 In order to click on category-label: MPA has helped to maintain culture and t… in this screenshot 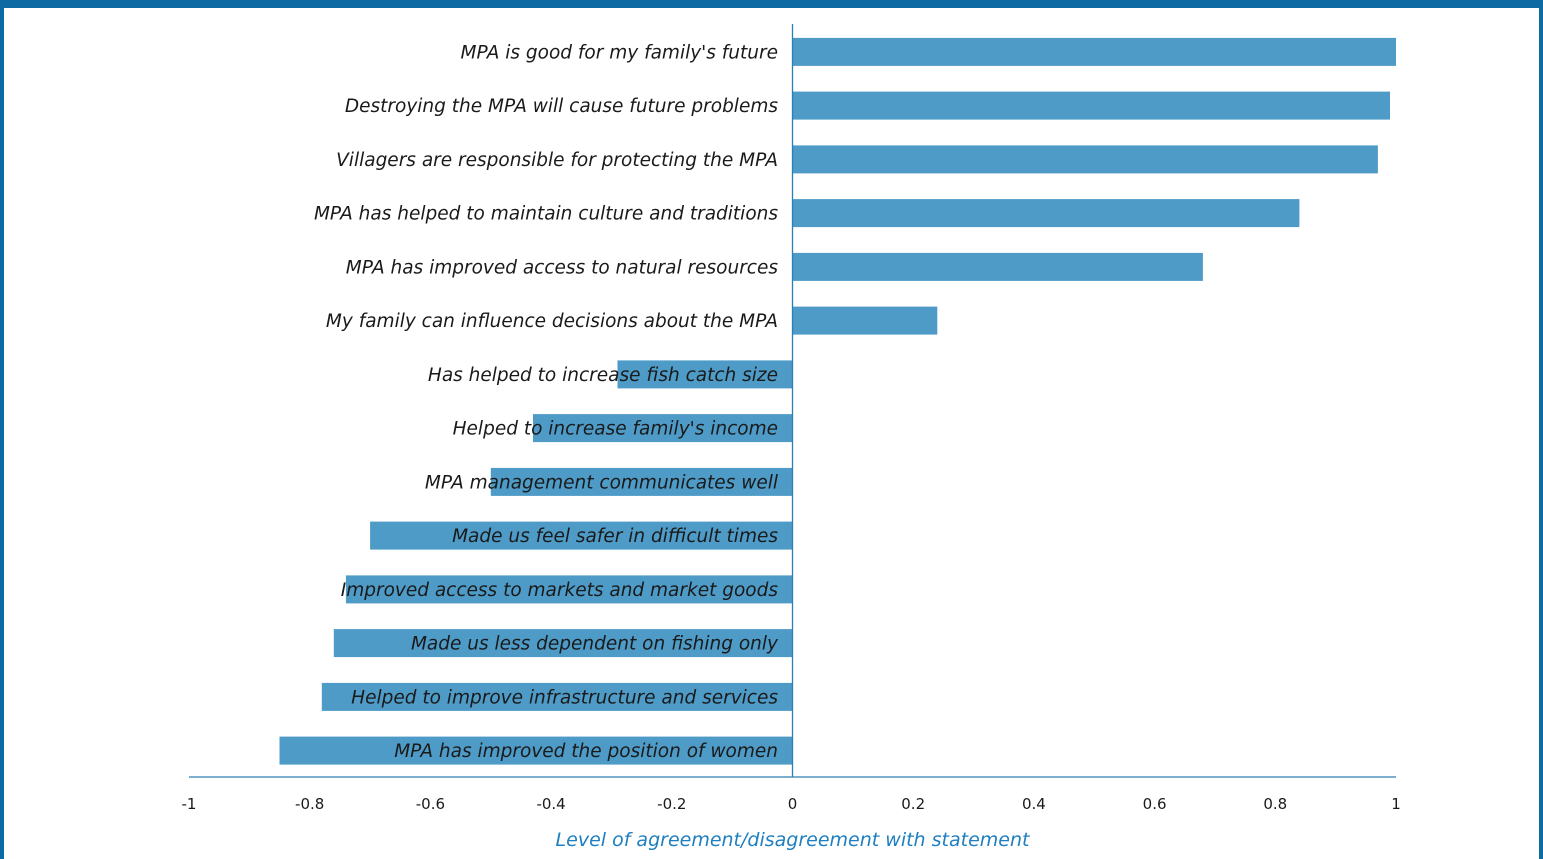, I will do `click(546, 214)`.